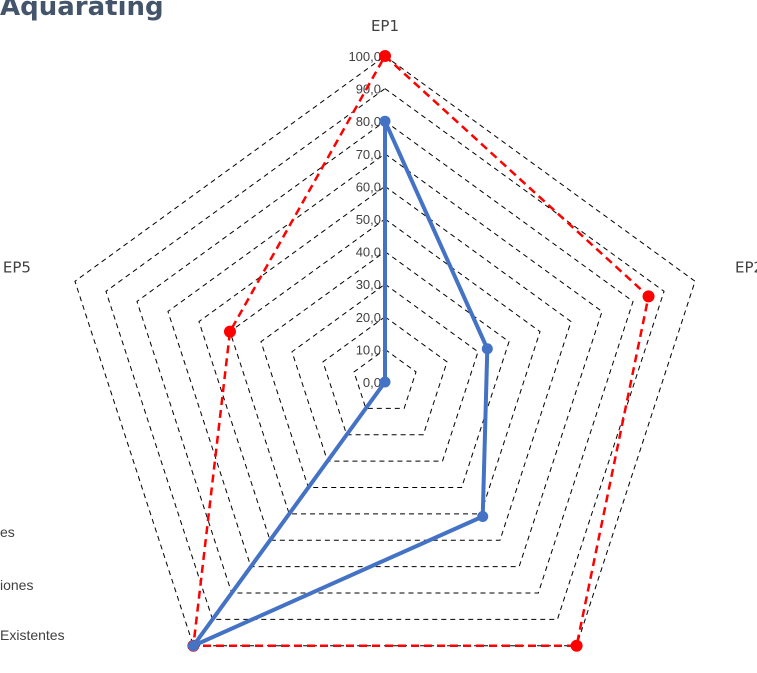 Image resolution: width=757 pixels, height=673 pixels. What do you see at coordinates (82, 11) in the screenshot?
I see `chart-title: Aquarating` at bounding box center [82, 11].